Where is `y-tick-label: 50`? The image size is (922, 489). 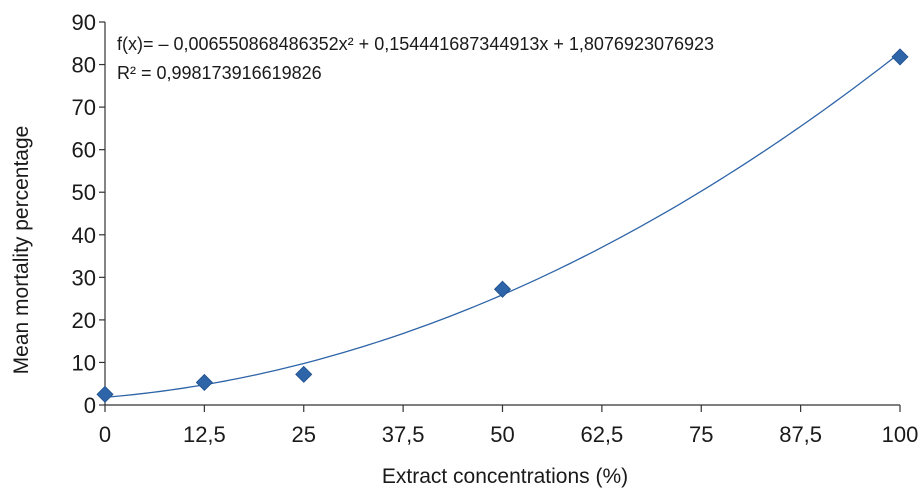 y-tick-label: 50 is located at coordinates (84, 192).